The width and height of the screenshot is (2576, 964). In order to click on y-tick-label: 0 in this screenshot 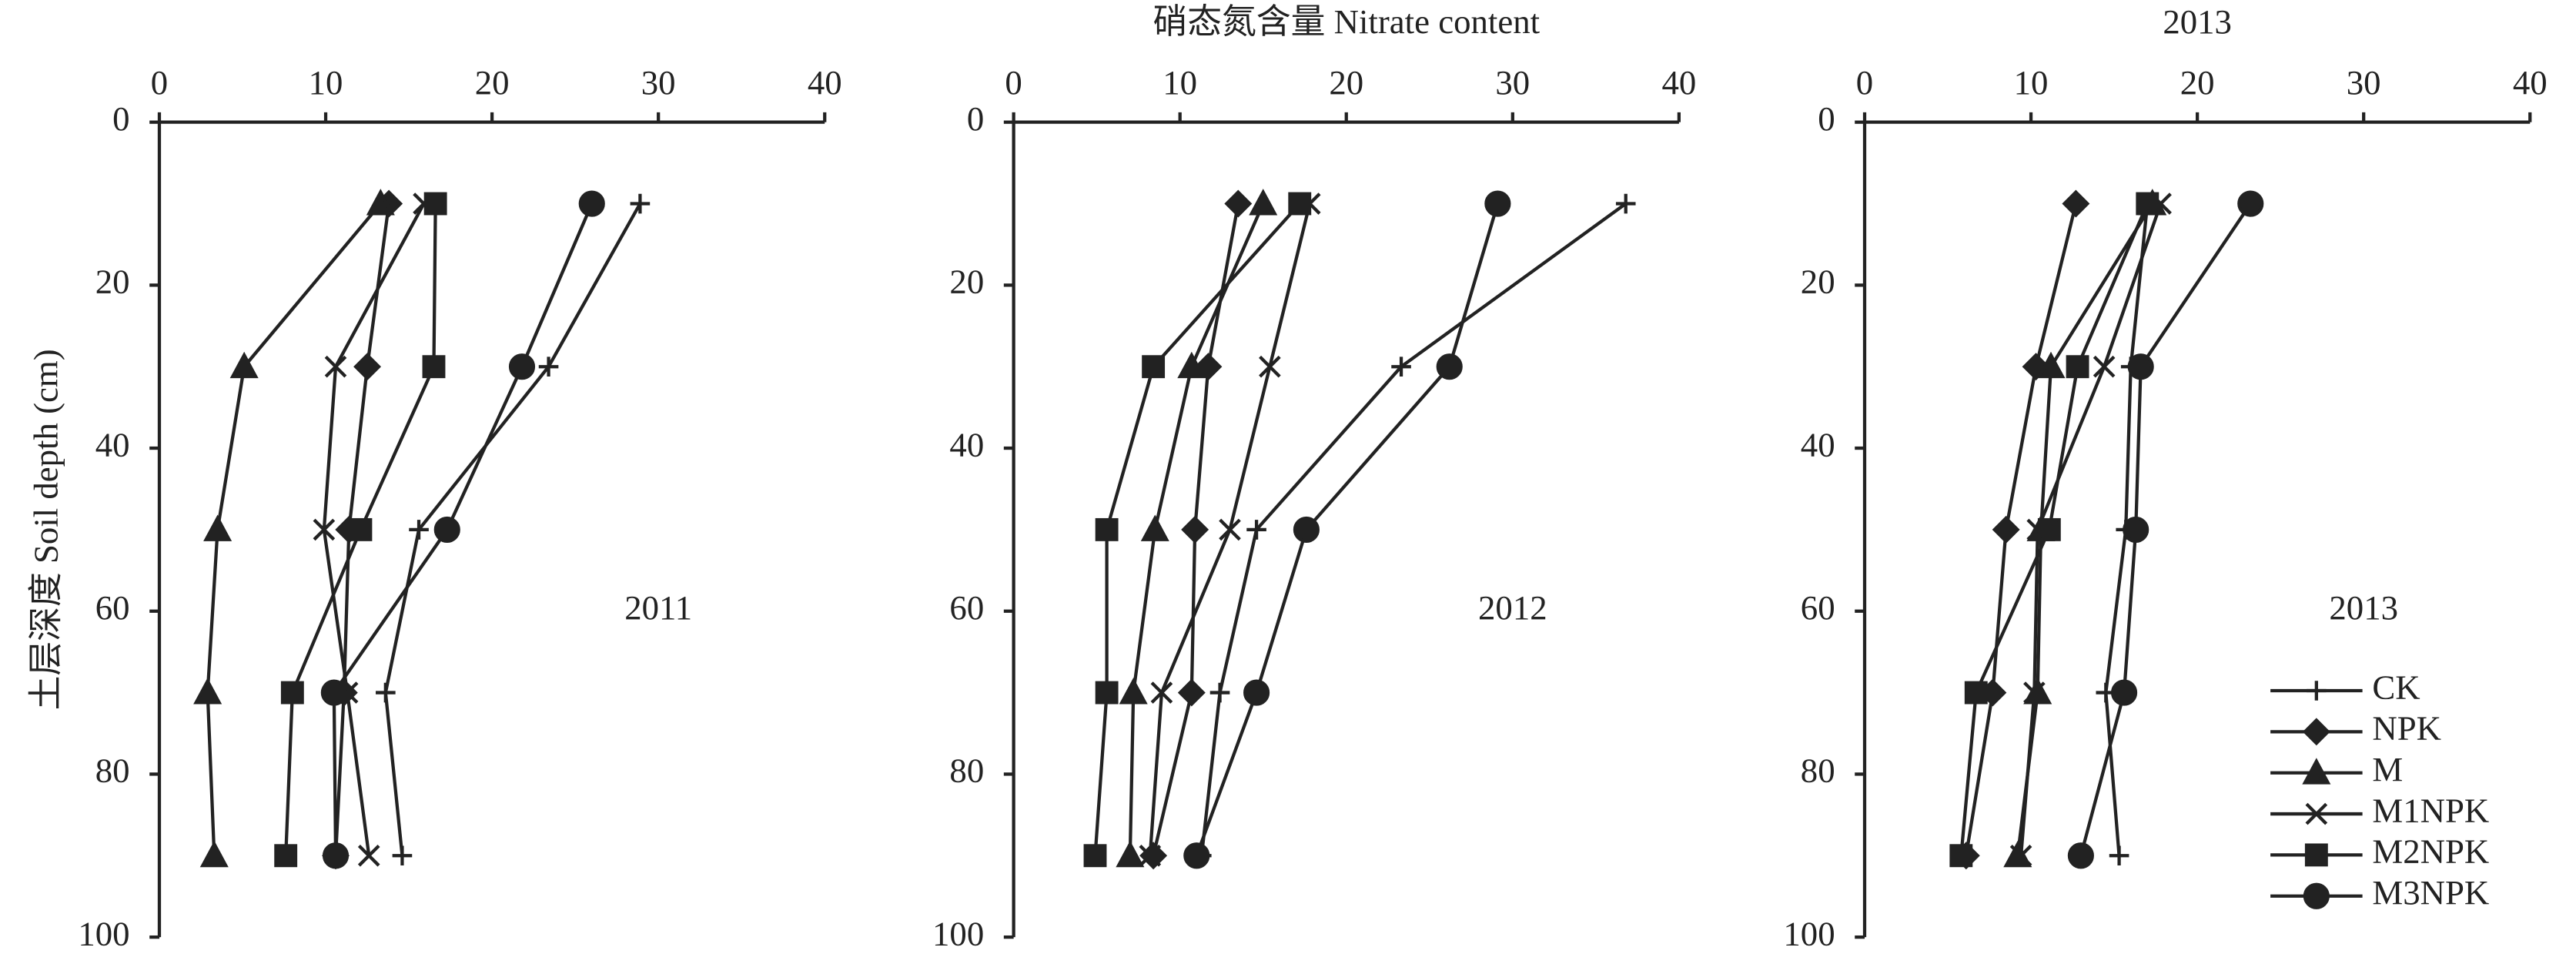, I will do `click(120, 118)`.